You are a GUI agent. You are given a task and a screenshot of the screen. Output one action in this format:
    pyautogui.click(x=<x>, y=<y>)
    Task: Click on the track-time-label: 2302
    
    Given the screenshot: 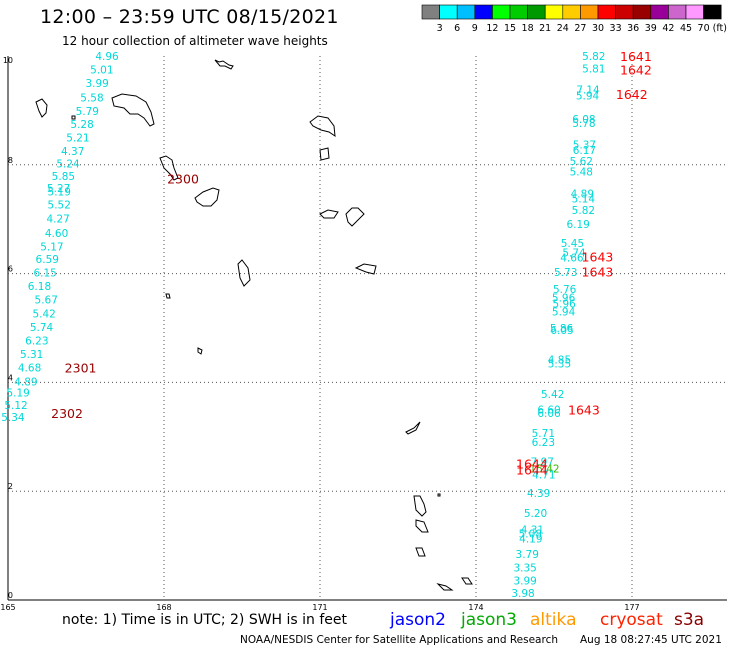 What is the action you would take?
    pyautogui.click(x=67, y=413)
    